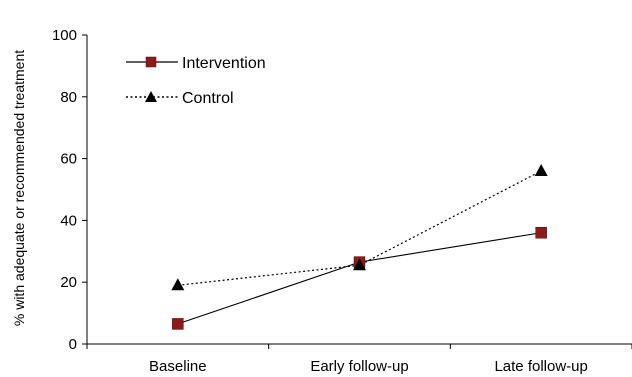 This screenshot has height=377, width=632. I want to click on legend-item-control: Control, so click(180, 98).